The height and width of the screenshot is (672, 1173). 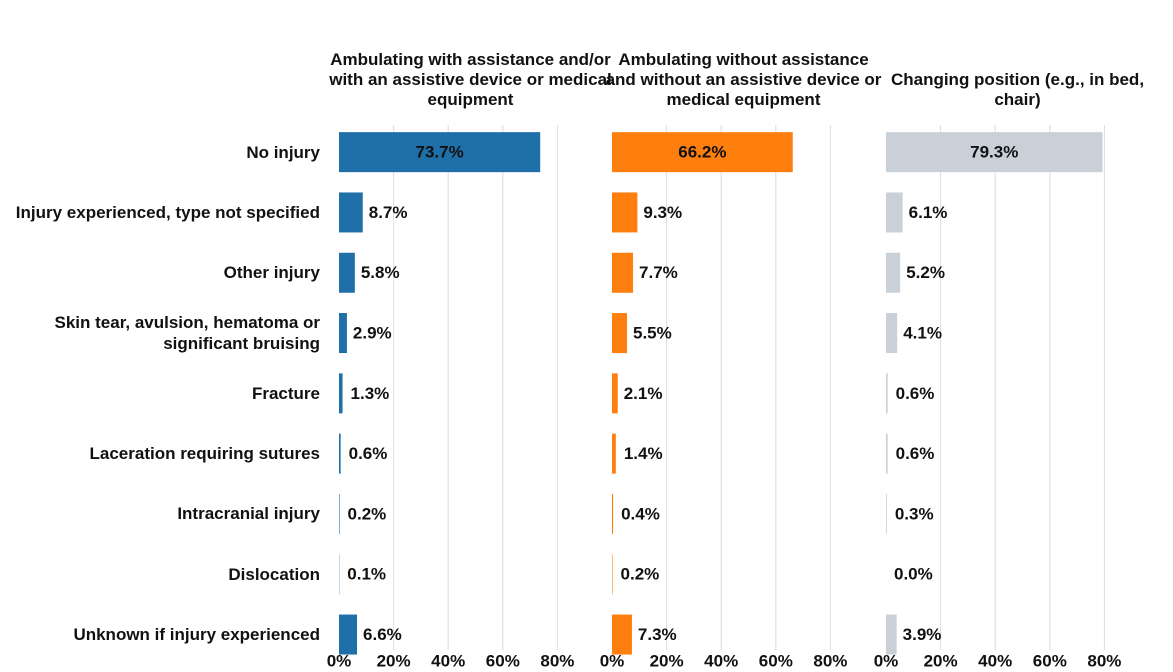 I want to click on value-label: 8.7%, so click(x=388, y=212).